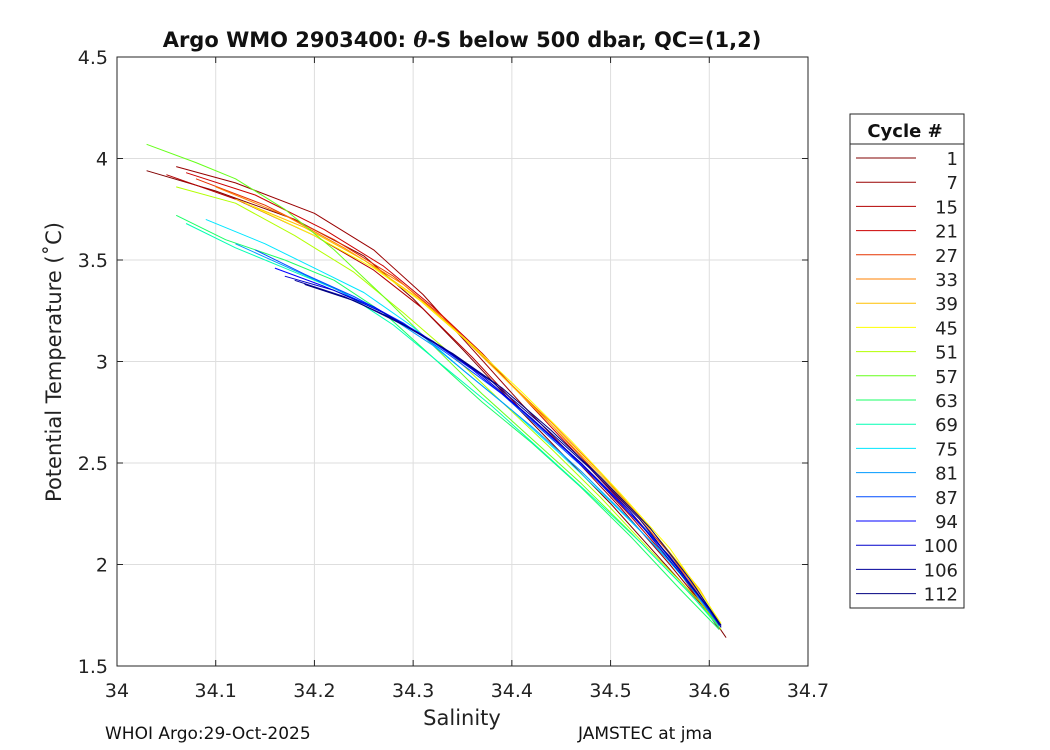  What do you see at coordinates (512, 691) in the screenshot?
I see `x-tick-label: 34.4` at bounding box center [512, 691].